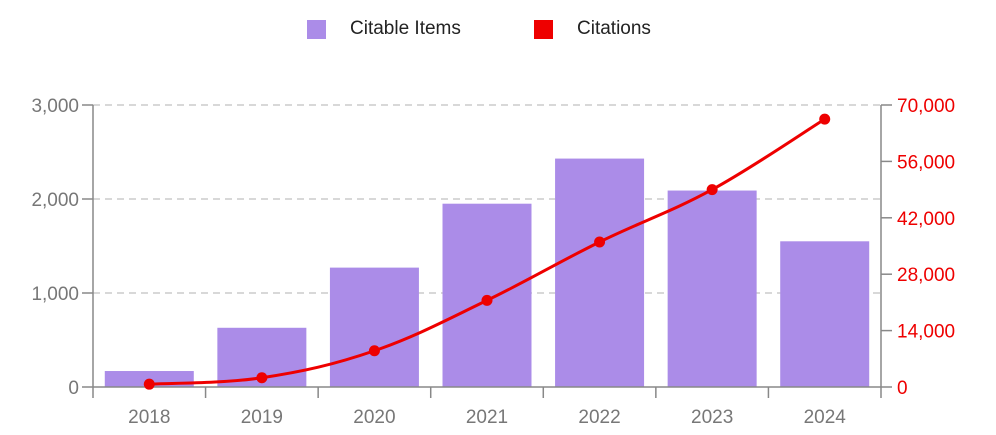  I want to click on y-right-tick-label: 42,000, so click(926, 219).